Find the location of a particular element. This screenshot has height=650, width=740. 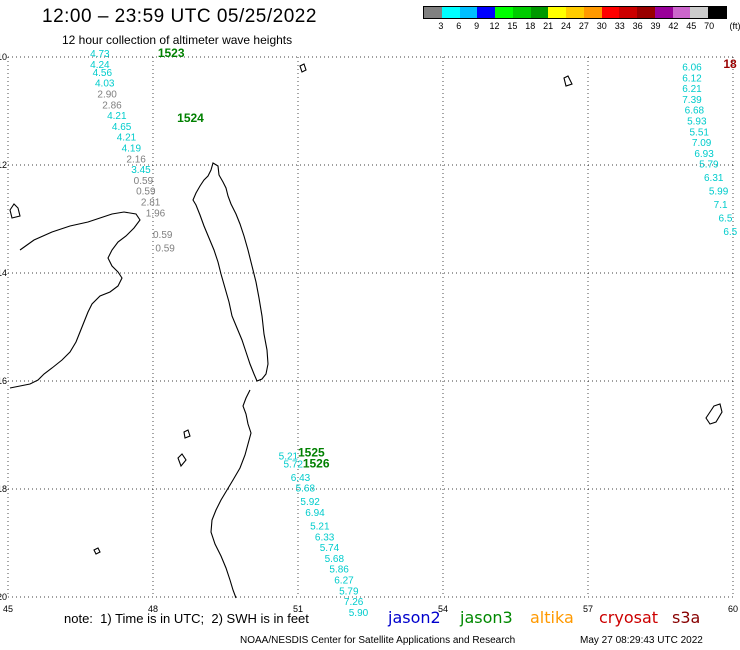

color-scale-label: 33 is located at coordinates (619, 26).